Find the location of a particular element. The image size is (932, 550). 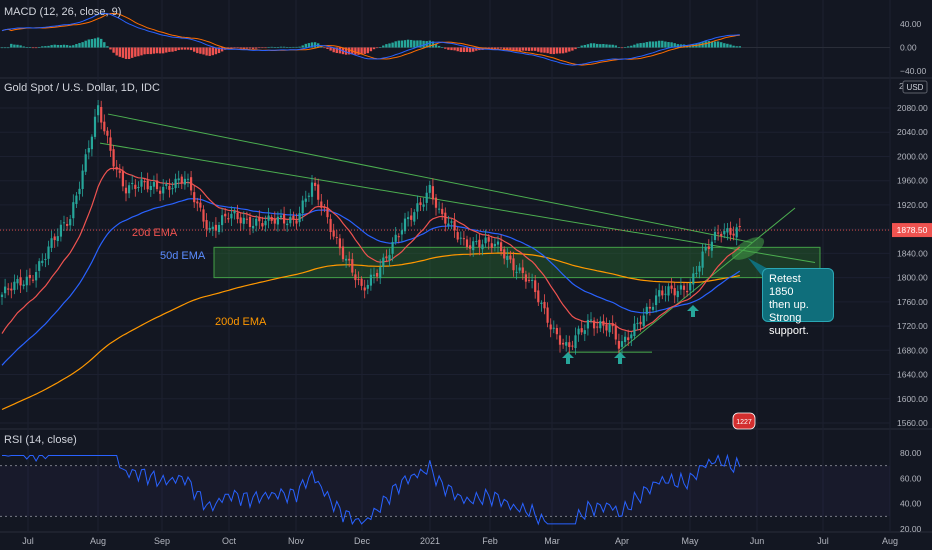

price-tick-label: 1720.00 is located at coordinates (912, 326).